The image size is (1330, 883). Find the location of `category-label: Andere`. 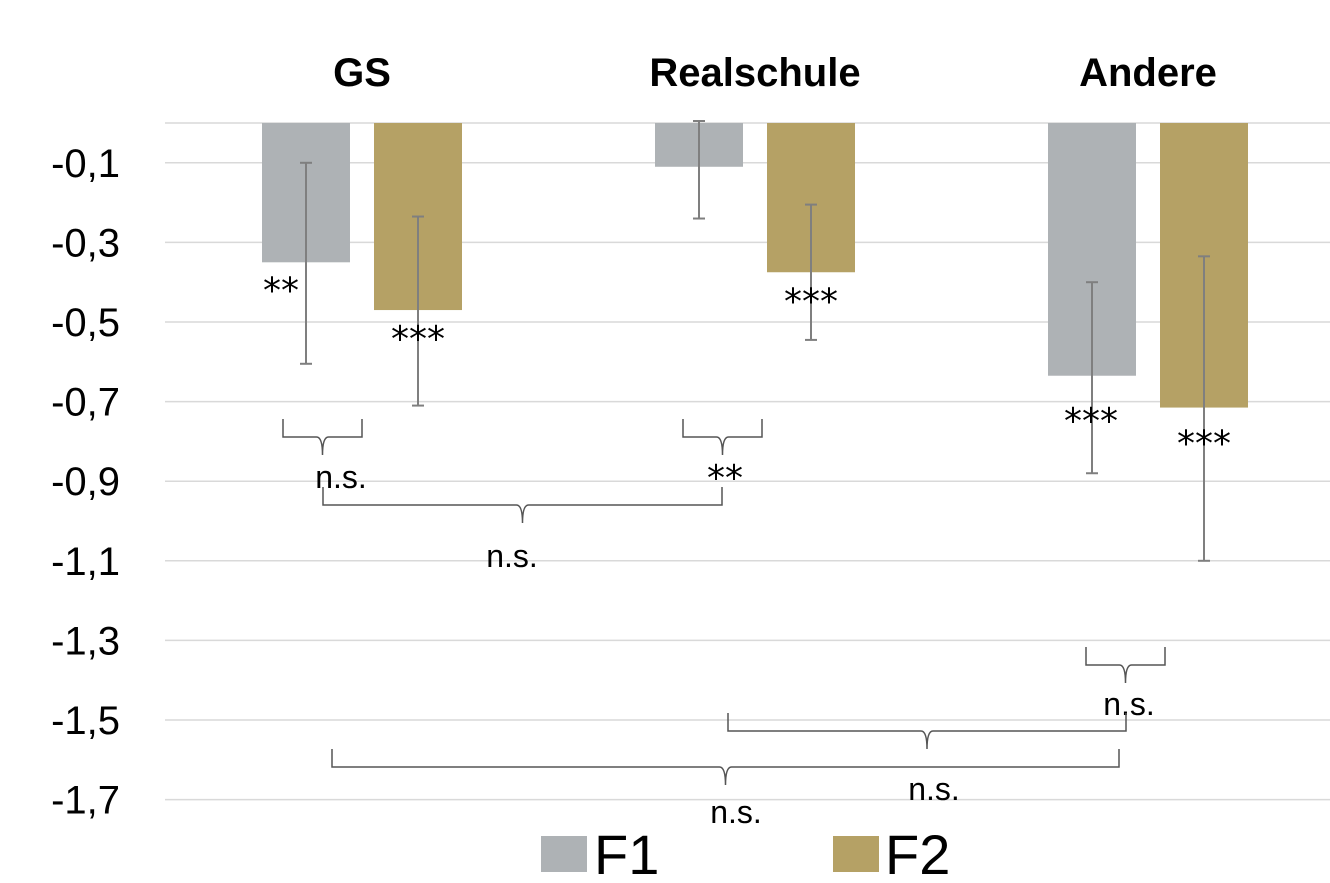

category-label: Andere is located at coordinates (1148, 73).